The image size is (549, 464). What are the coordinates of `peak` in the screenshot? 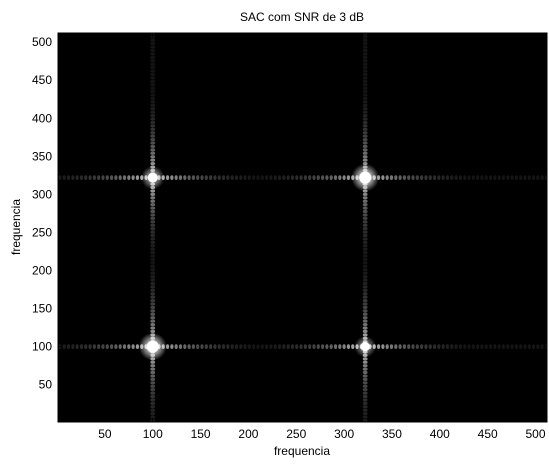 It's located at (152, 177).